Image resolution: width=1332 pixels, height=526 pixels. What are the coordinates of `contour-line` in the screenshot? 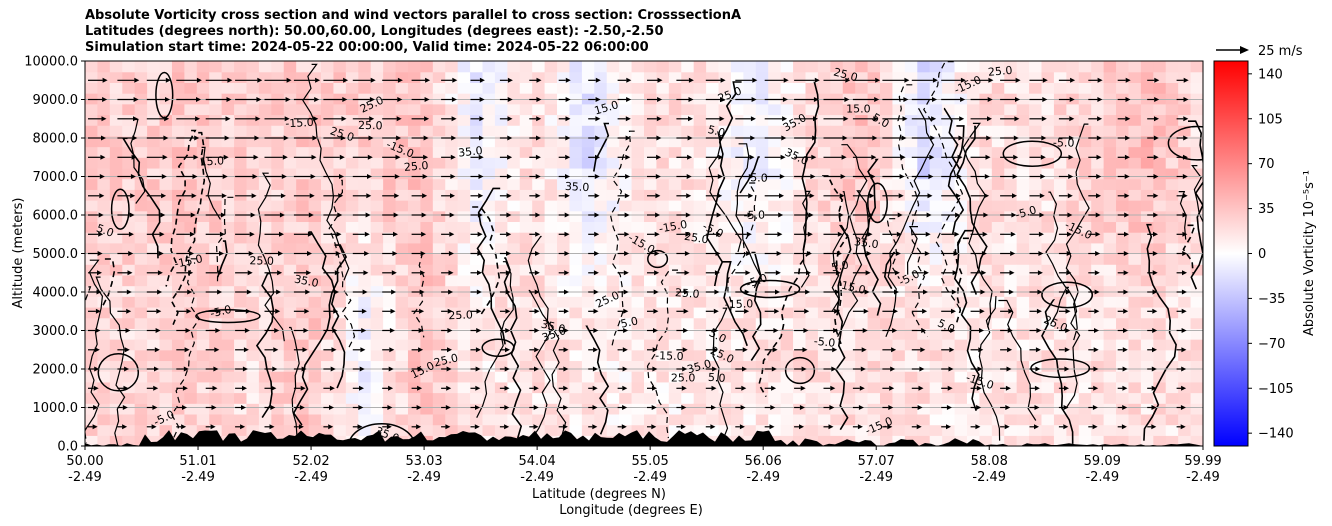 It's located at (912, 250).